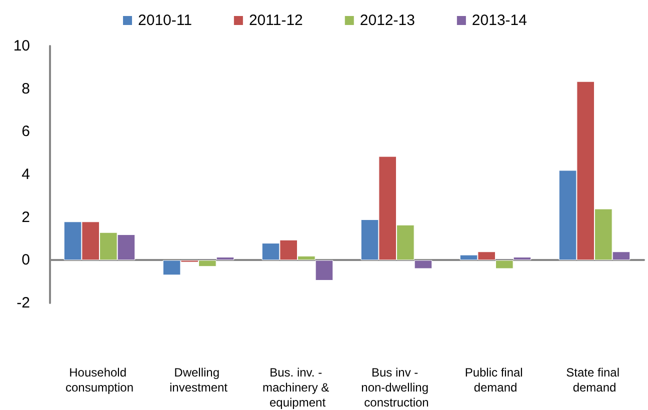  Describe the element at coordinates (297, 388) in the screenshot. I see `x-tick-label: Bus. inv. - machinery & equipment` at that location.